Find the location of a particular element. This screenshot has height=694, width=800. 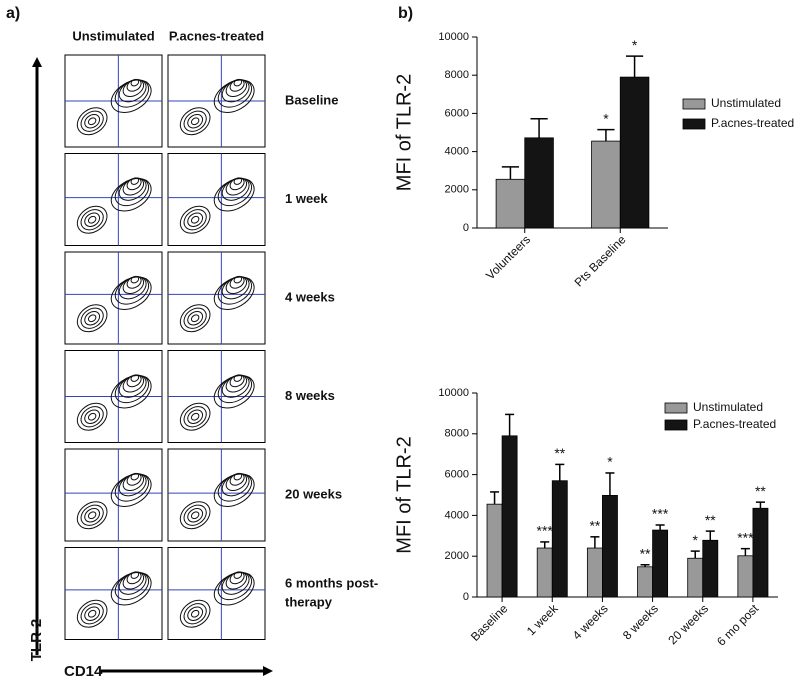

x-tick-label: 8 weeks is located at coordinates (640, 621).